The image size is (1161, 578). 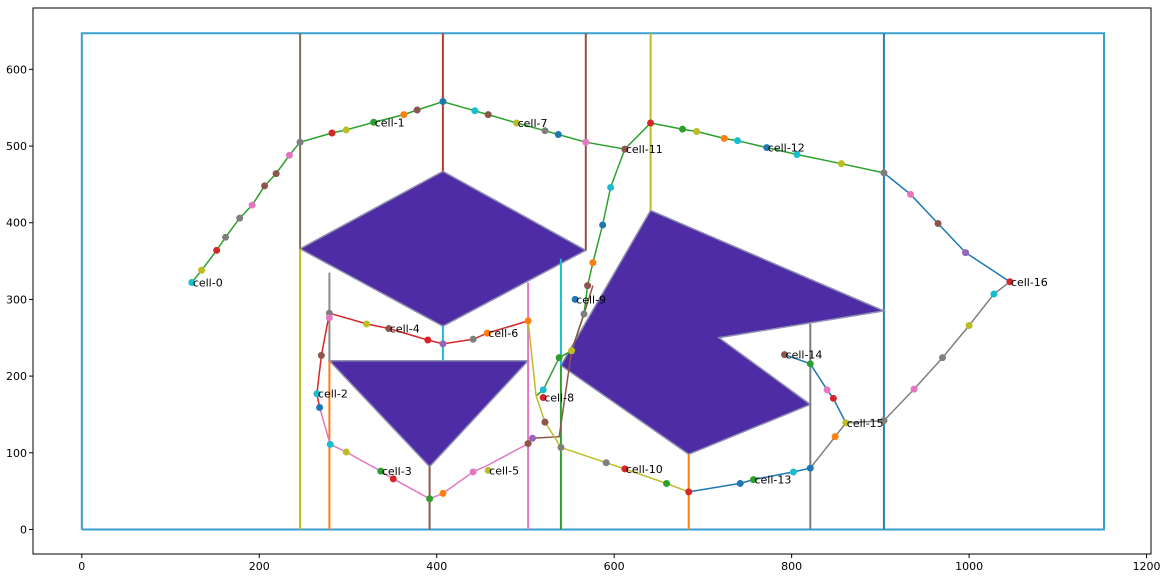 What do you see at coordinates (487, 333) in the screenshot?
I see `cell-6-marker` at bounding box center [487, 333].